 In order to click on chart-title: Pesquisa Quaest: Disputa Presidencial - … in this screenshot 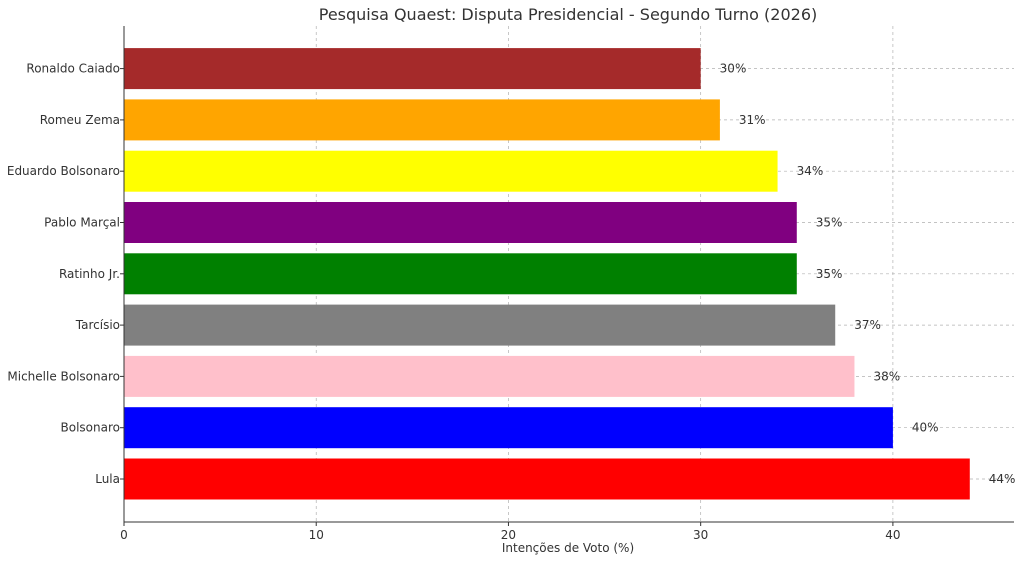, I will do `click(568, 14)`.